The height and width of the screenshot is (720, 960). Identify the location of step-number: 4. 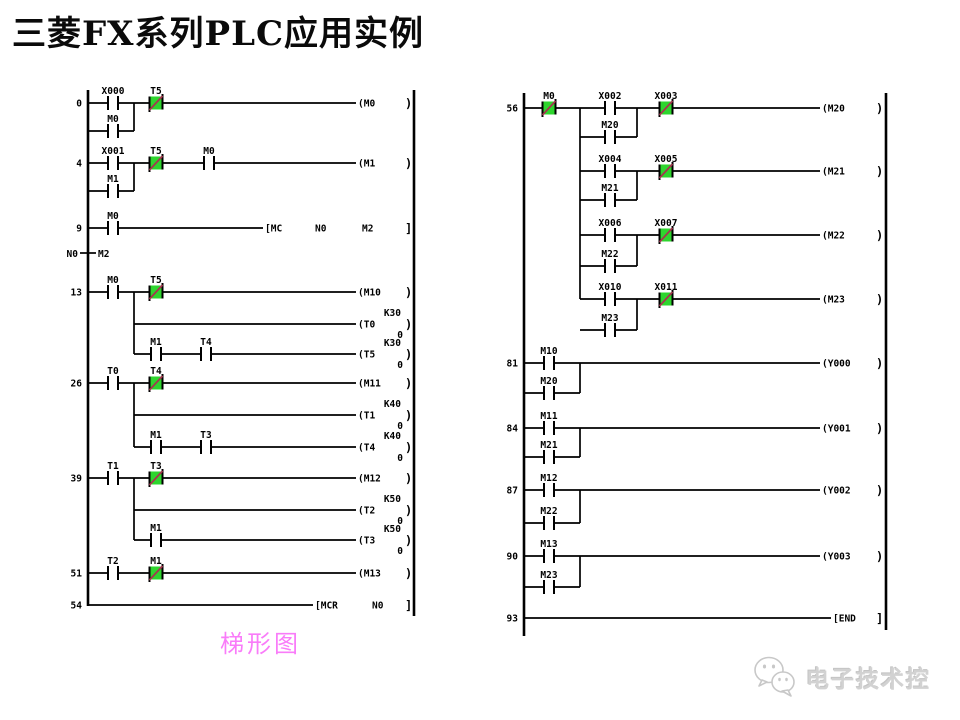
(79, 164).